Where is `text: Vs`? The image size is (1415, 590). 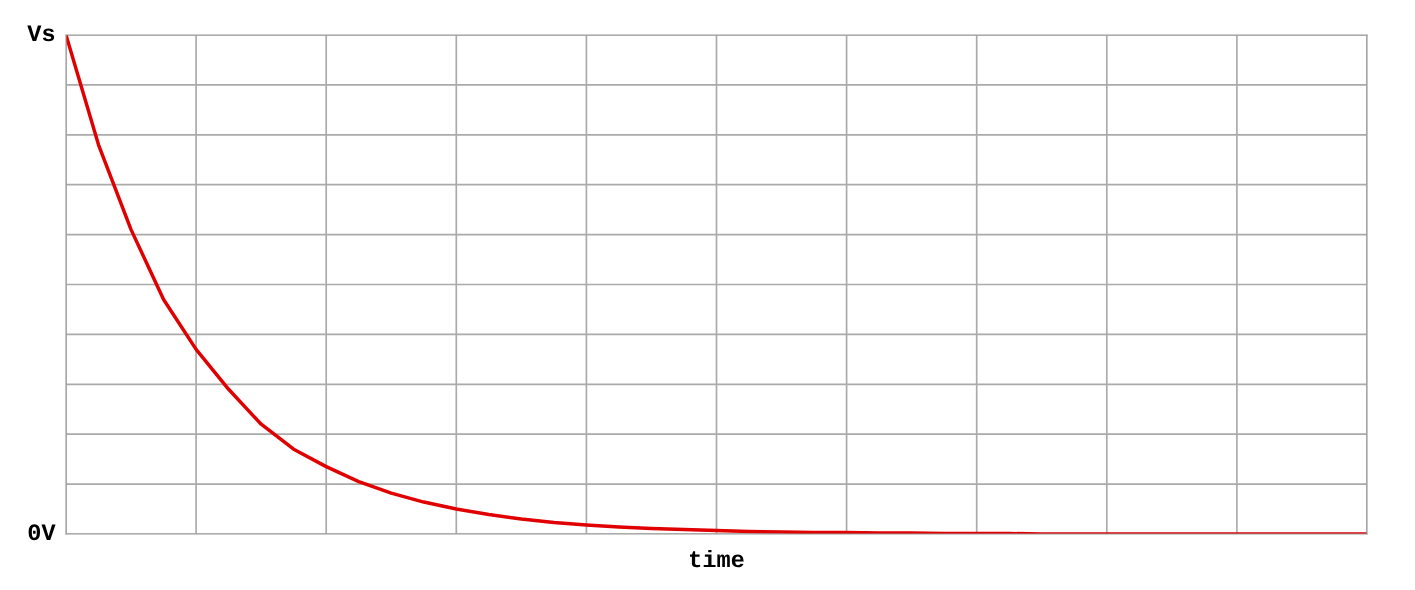
text: Vs is located at coordinates (41, 33).